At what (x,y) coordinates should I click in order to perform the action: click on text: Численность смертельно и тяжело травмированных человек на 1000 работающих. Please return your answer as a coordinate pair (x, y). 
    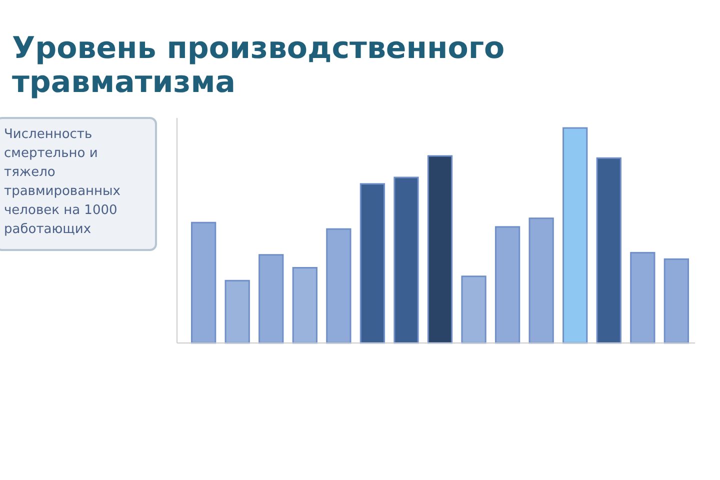
    Looking at the image, I should click on (62, 182).